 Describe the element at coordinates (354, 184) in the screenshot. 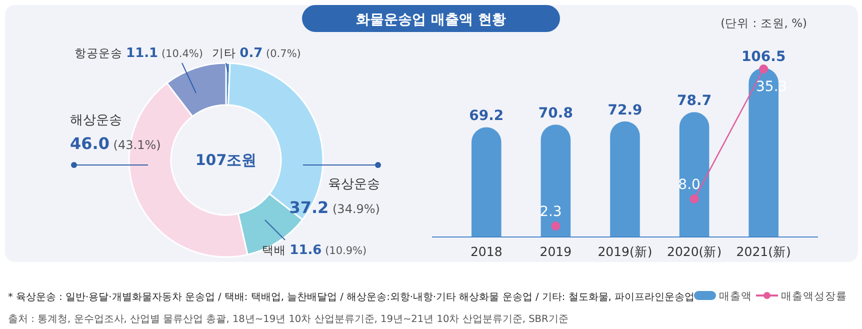

I see `slice-label: 육상운송` at that location.